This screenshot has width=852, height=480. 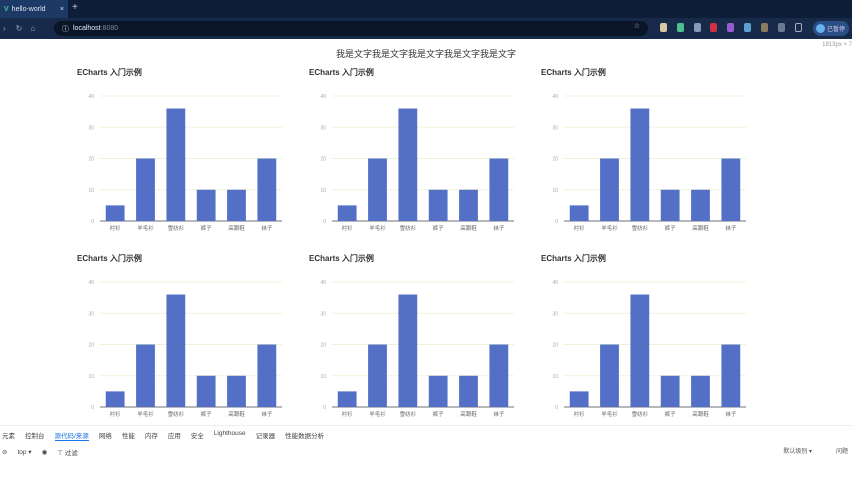 What do you see at coordinates (128, 436) in the screenshot?
I see `devtools-tab: 性能` at bounding box center [128, 436].